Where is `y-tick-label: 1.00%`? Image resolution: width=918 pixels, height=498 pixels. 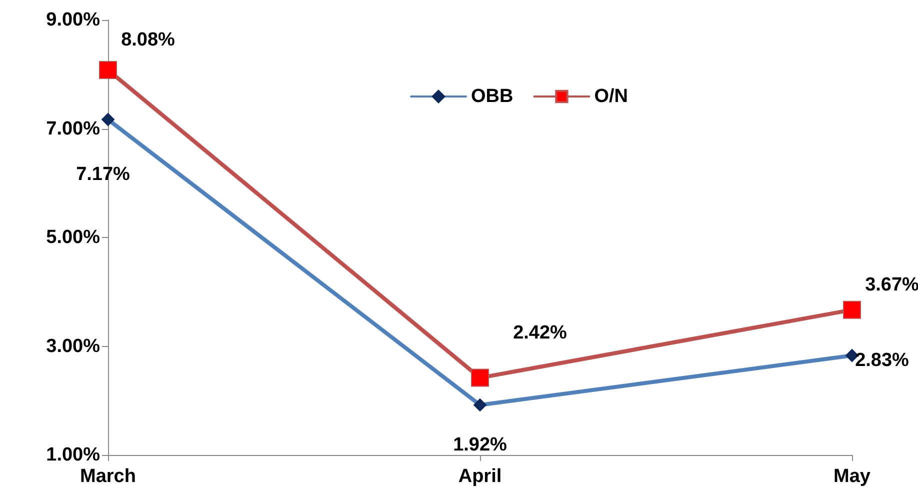 y-tick-label: 1.00% is located at coordinates (73, 455).